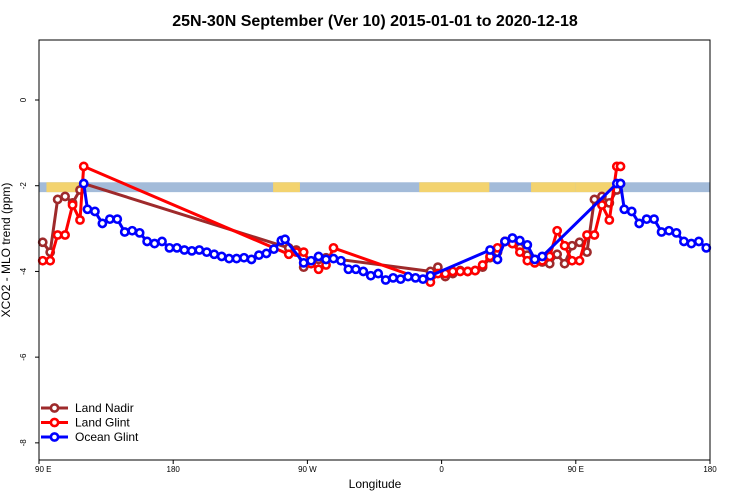 Image resolution: width=750 pixels, height=500 pixels. Describe the element at coordinates (43, 469) in the screenshot. I see `x-tick-label: 90 E` at that location.